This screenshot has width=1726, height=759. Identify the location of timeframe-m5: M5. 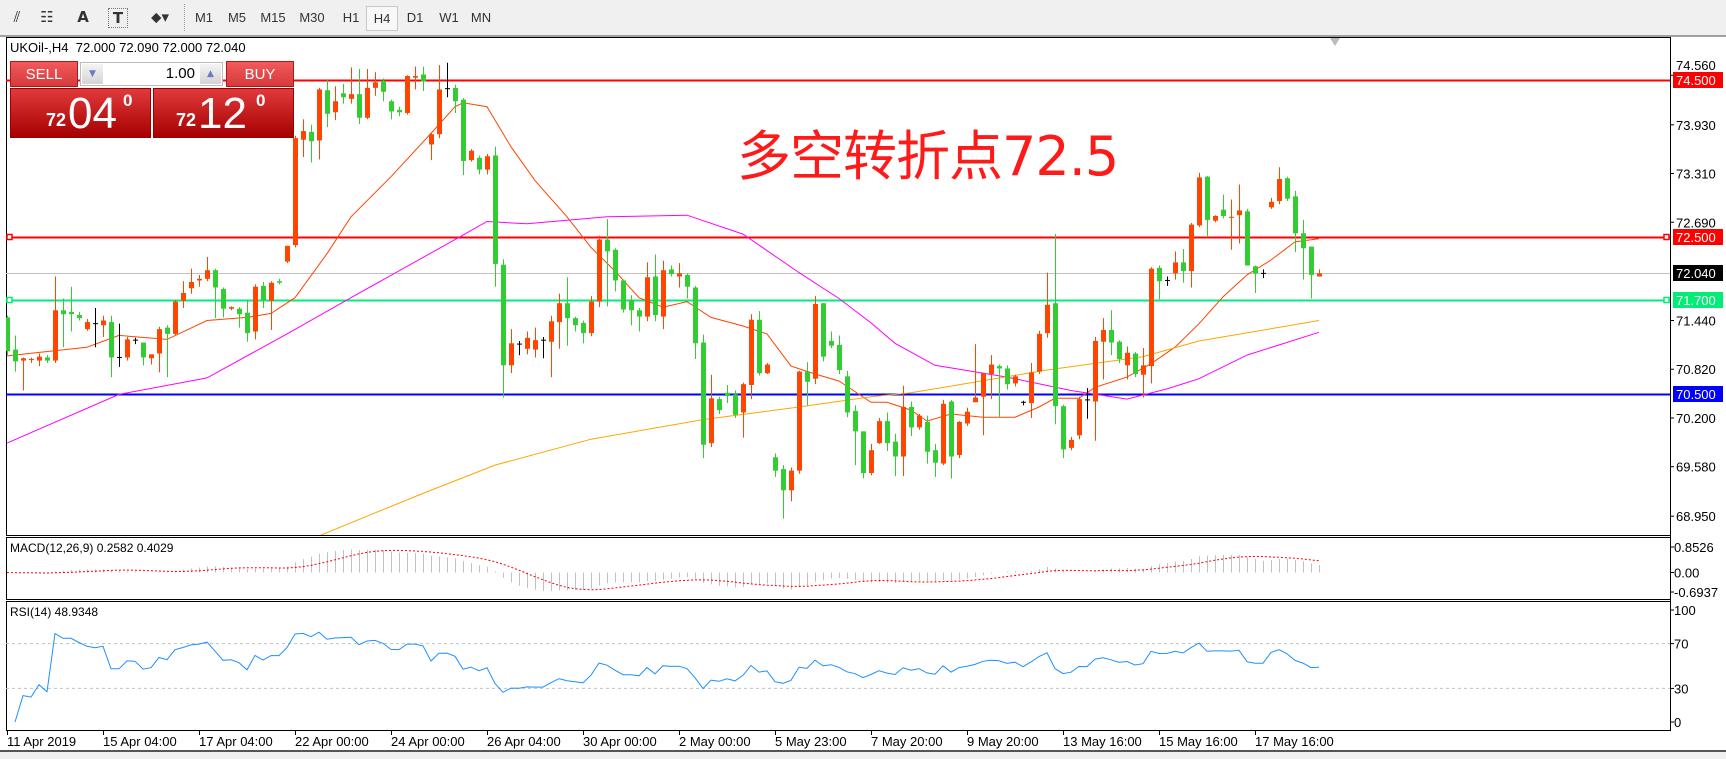
(237, 17).